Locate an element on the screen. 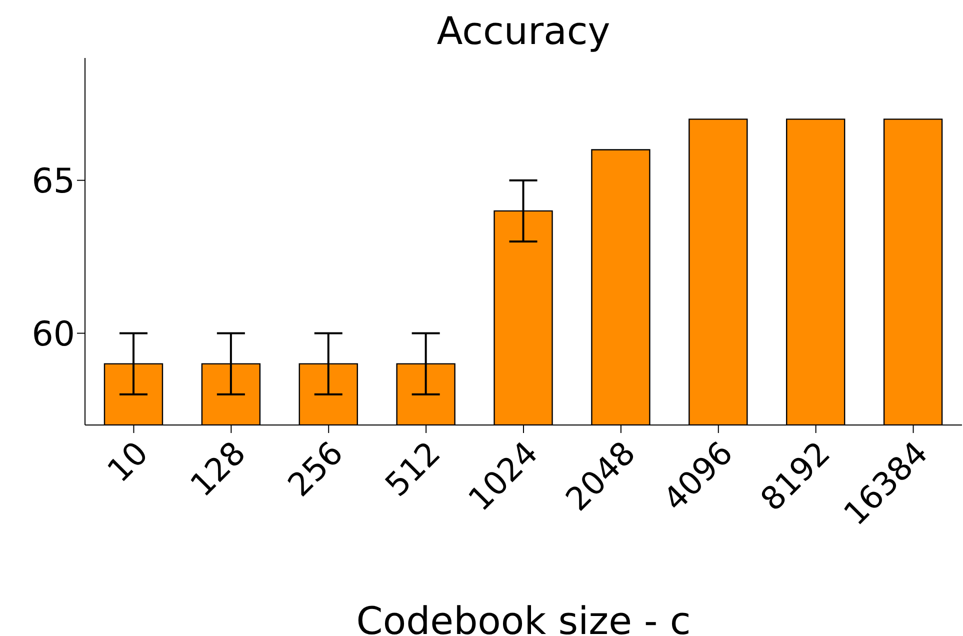 The width and height of the screenshot is (963, 636). x-tick-label: 128 is located at coordinates (217, 469).